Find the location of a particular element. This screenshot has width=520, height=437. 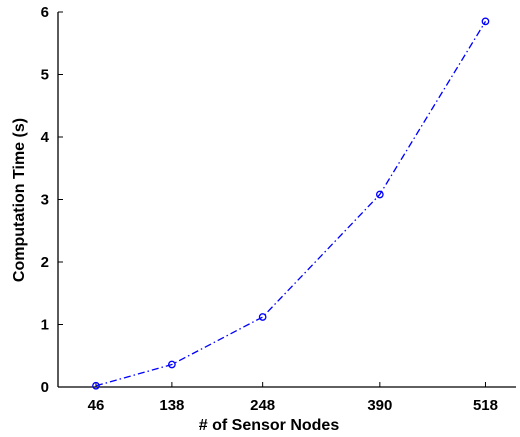

x-tick-label: 518 is located at coordinates (485, 405).